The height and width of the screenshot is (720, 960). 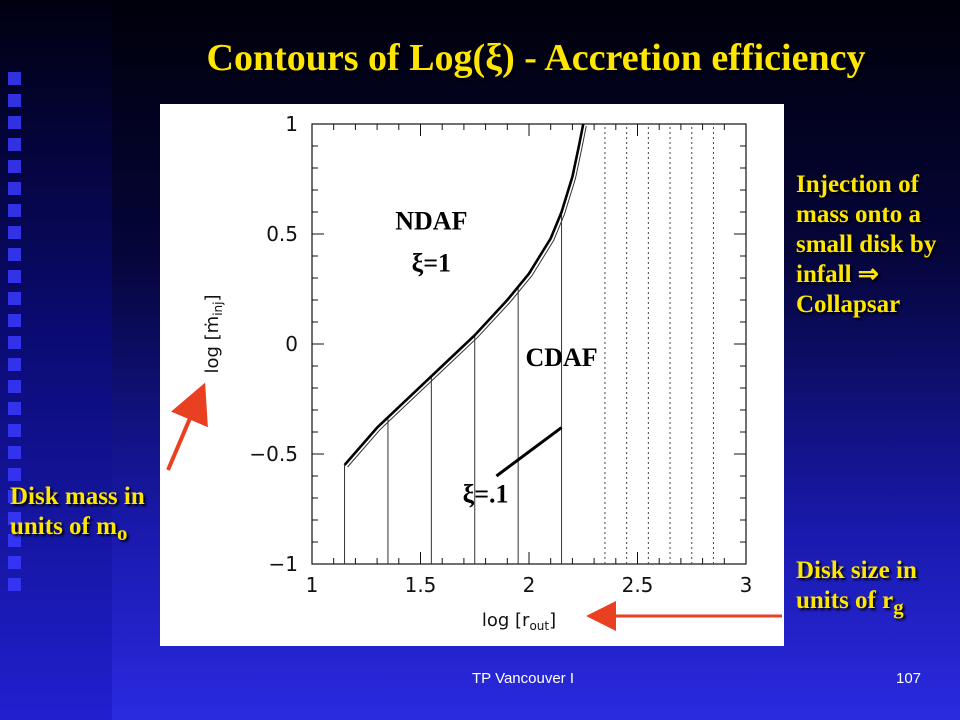 What do you see at coordinates (56, 360) in the screenshot?
I see `side-band` at bounding box center [56, 360].